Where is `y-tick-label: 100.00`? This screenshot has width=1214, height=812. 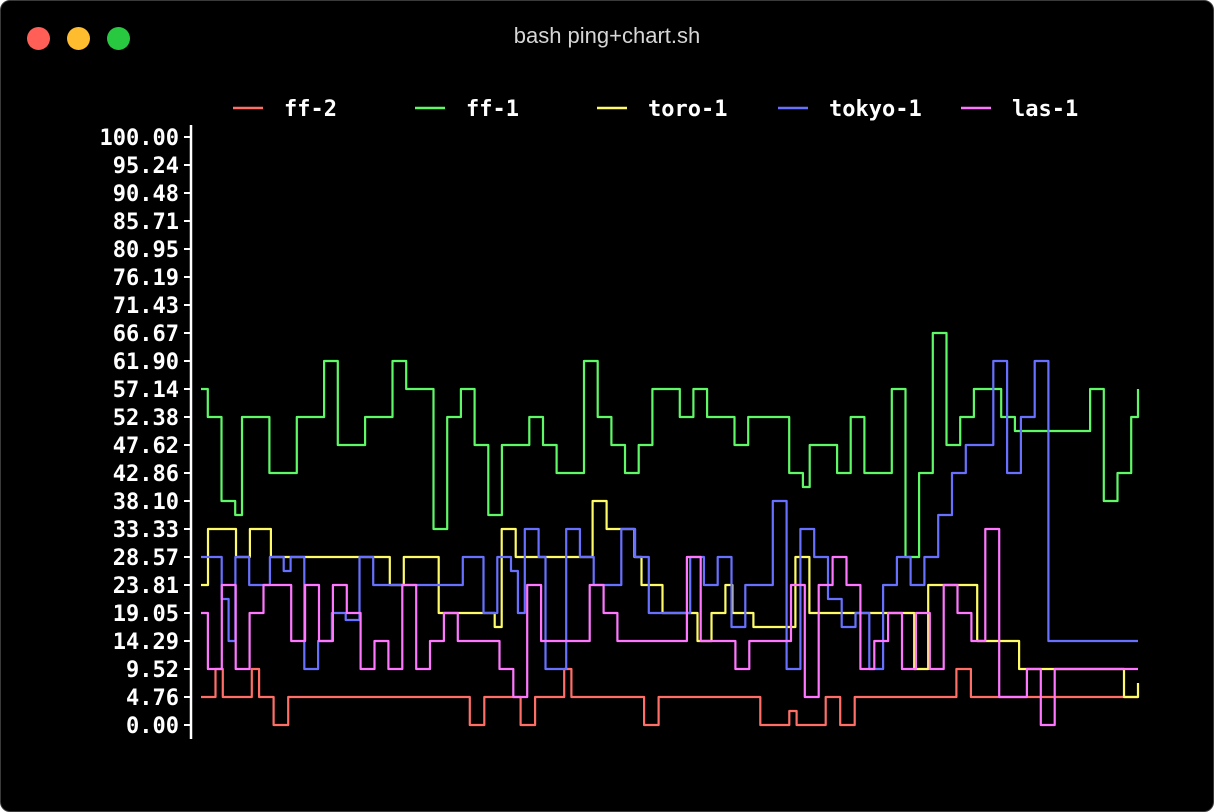 y-tick-label: 100.00 is located at coordinates (139, 138).